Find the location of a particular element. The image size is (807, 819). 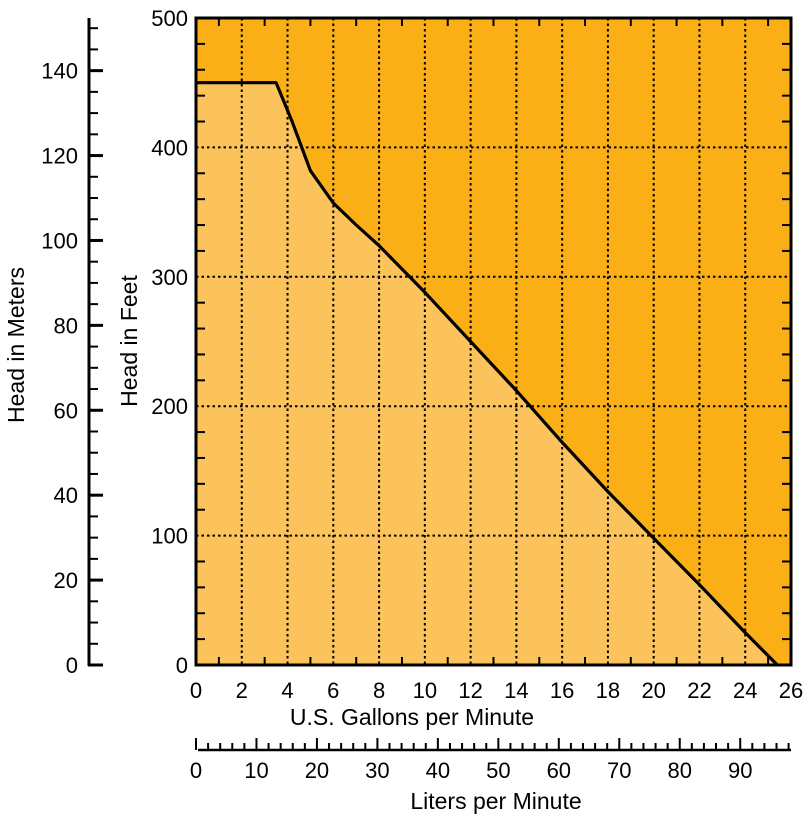

y-axis-title: Head in Feet is located at coordinates (129, 341).